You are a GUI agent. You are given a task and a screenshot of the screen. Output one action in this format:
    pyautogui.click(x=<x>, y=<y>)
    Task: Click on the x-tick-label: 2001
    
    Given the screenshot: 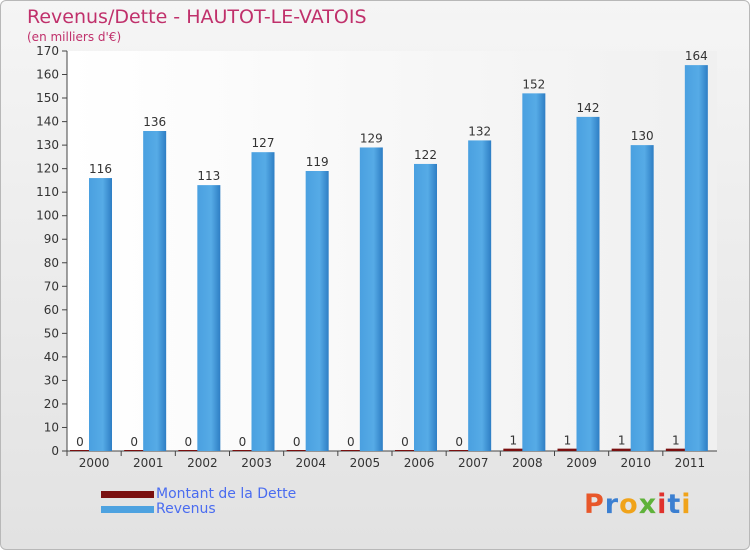 What is the action you would take?
    pyautogui.click(x=148, y=463)
    